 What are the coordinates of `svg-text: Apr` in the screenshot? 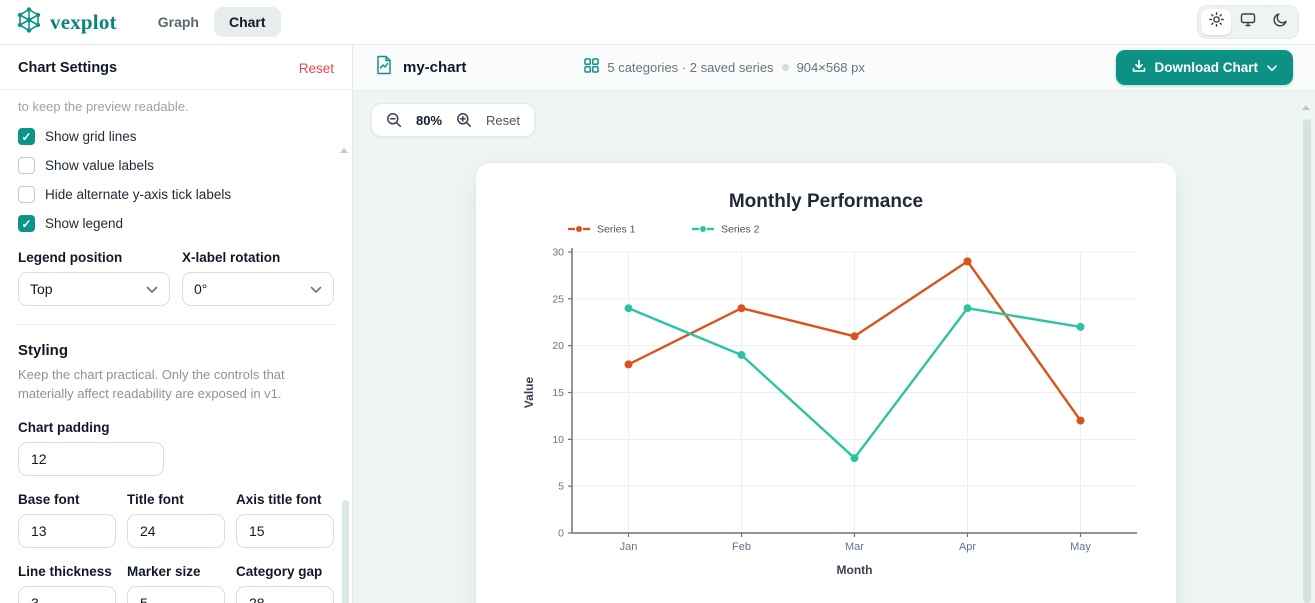 It's located at (967, 547).